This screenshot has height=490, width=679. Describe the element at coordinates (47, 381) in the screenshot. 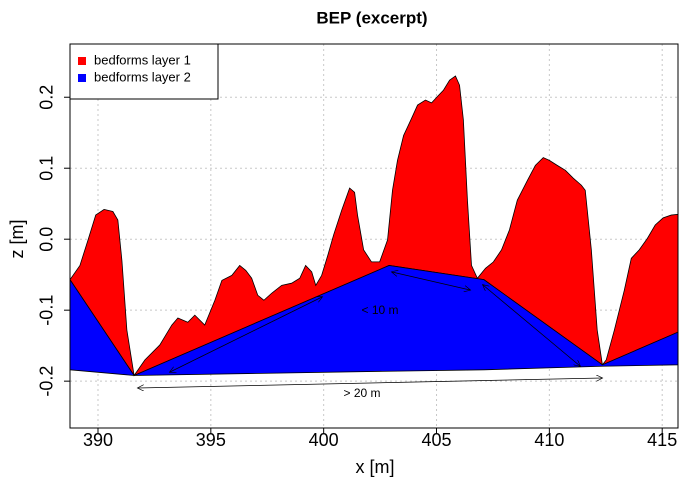

I see `y-tick-label: -0.2` at that location.